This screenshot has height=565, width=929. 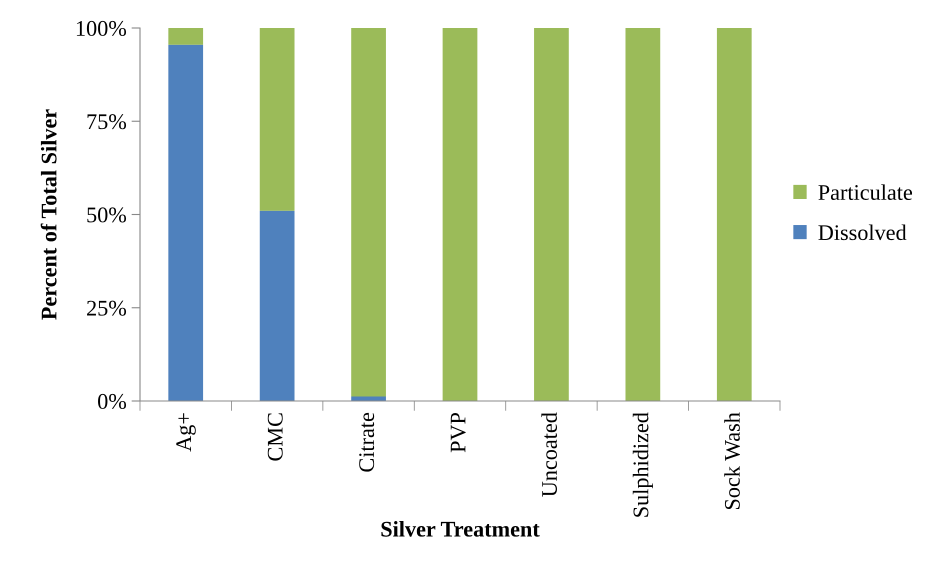 What do you see at coordinates (106, 214) in the screenshot?
I see `y-tick-label: 50%` at bounding box center [106, 214].